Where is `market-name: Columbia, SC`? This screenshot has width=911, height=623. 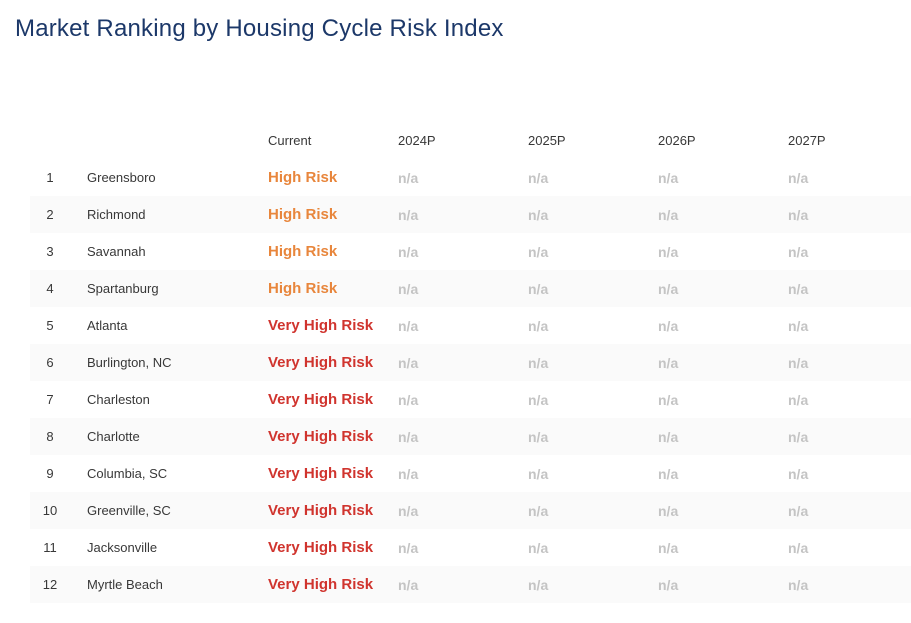 market-name: Columbia, SC is located at coordinates (127, 473).